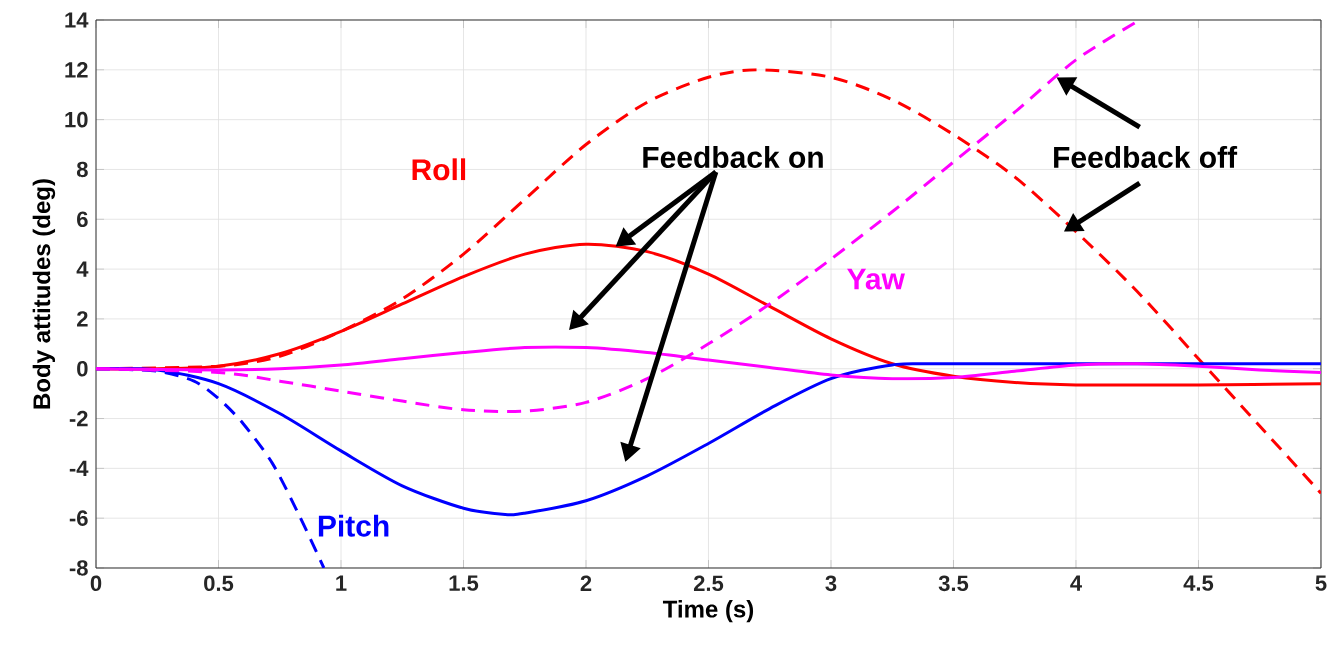 The height and width of the screenshot is (664, 1339). I want to click on x-tick-label: 0, so click(96, 583).